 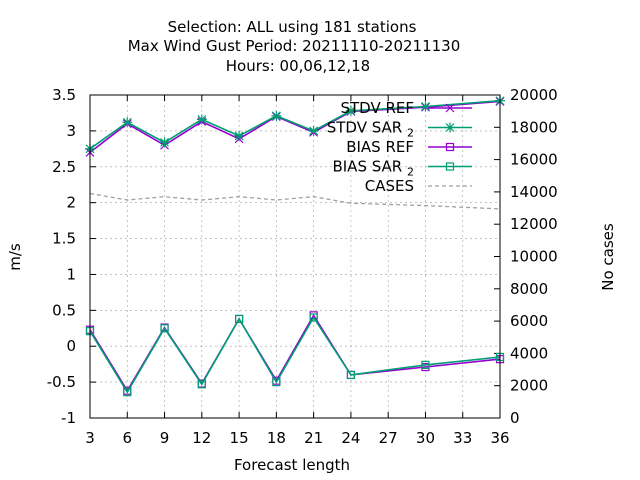 What do you see at coordinates (71, 346) in the screenshot?
I see `y-tick-label: 0` at bounding box center [71, 346].